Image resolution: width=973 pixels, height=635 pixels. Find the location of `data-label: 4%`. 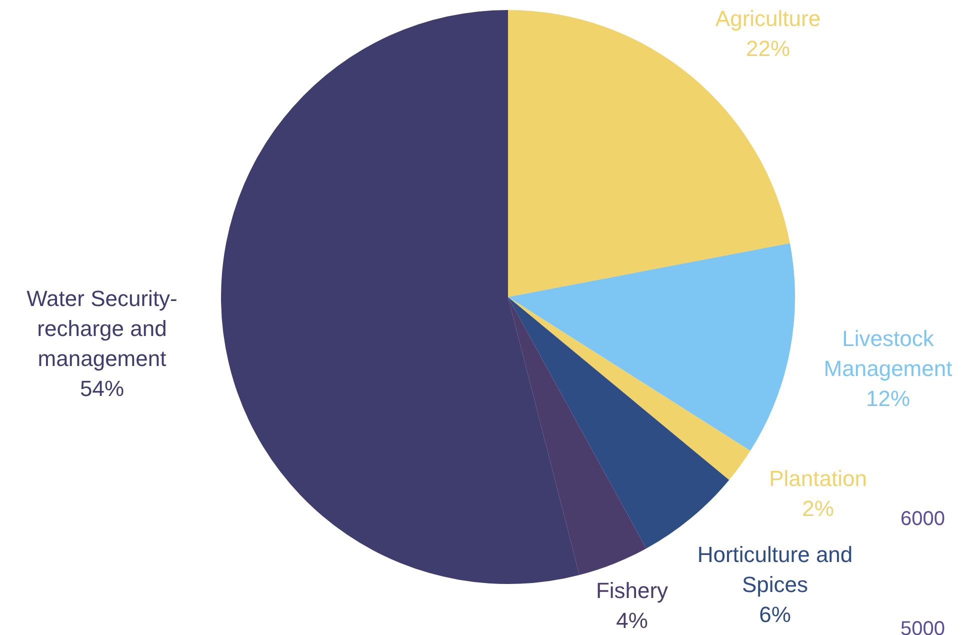

data-label: 4% is located at coordinates (632, 621).